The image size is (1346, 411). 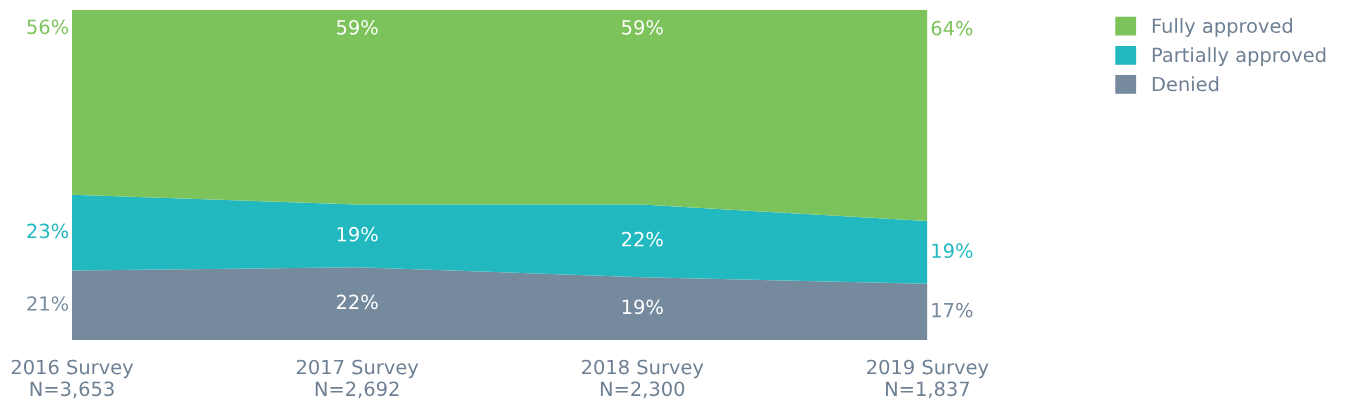 I want to click on data-label: 17%, so click(x=952, y=310).